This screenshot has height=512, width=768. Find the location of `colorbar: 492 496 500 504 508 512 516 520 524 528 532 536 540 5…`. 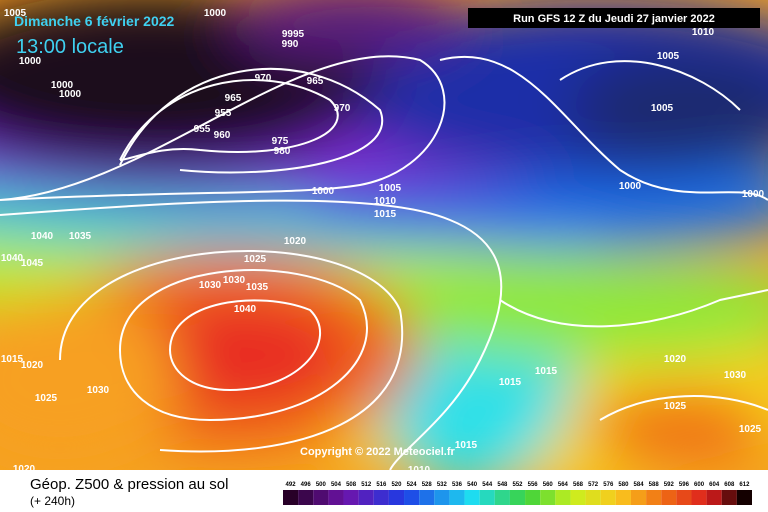

colorbar: 492 496 500 504 508 512 516 520 524 528 532 536 540 5… is located at coordinates (517, 493).